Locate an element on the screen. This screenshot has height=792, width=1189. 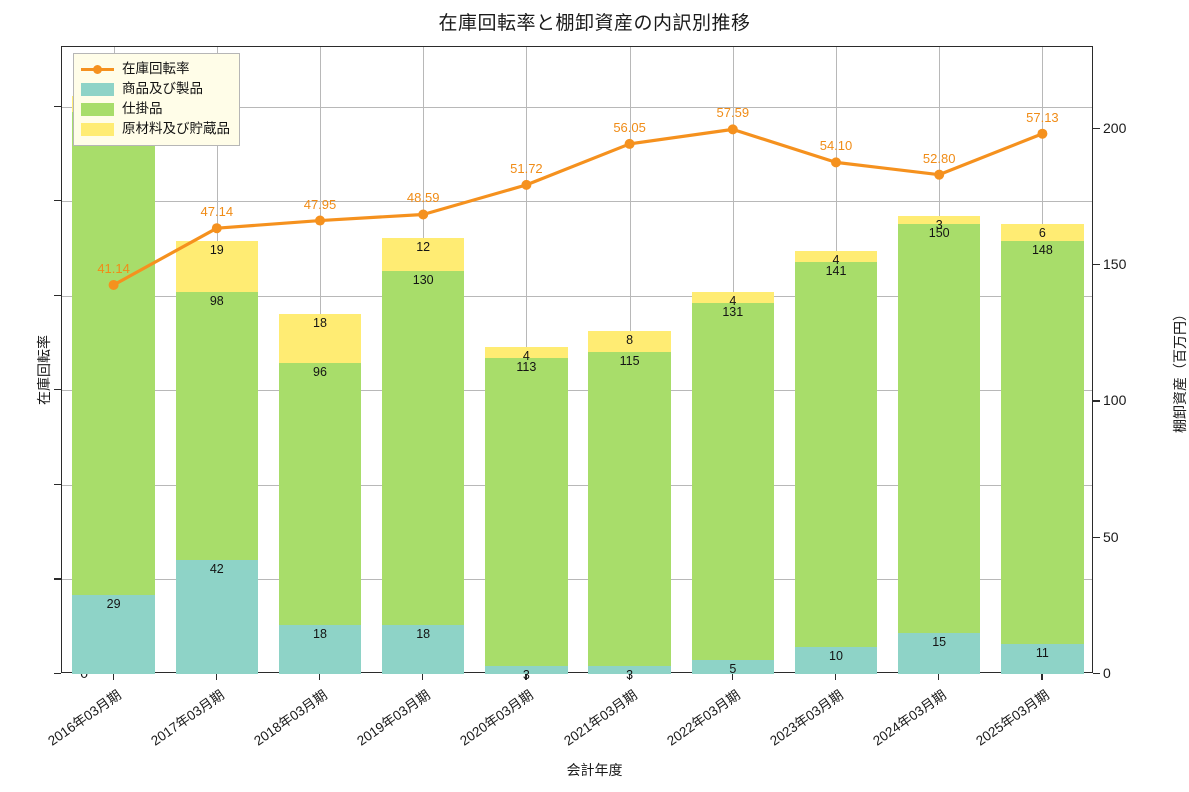
line-point-label: 57.59 is located at coordinates (733, 113).